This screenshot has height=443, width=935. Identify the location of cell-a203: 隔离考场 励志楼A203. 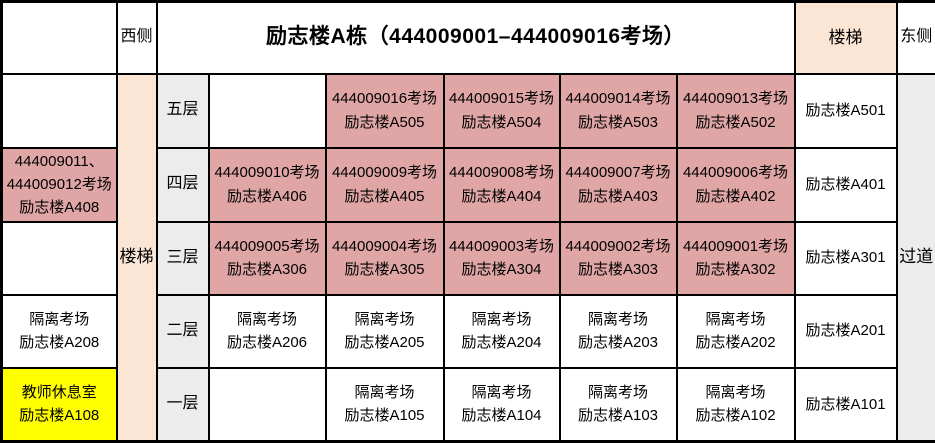
(618, 331).